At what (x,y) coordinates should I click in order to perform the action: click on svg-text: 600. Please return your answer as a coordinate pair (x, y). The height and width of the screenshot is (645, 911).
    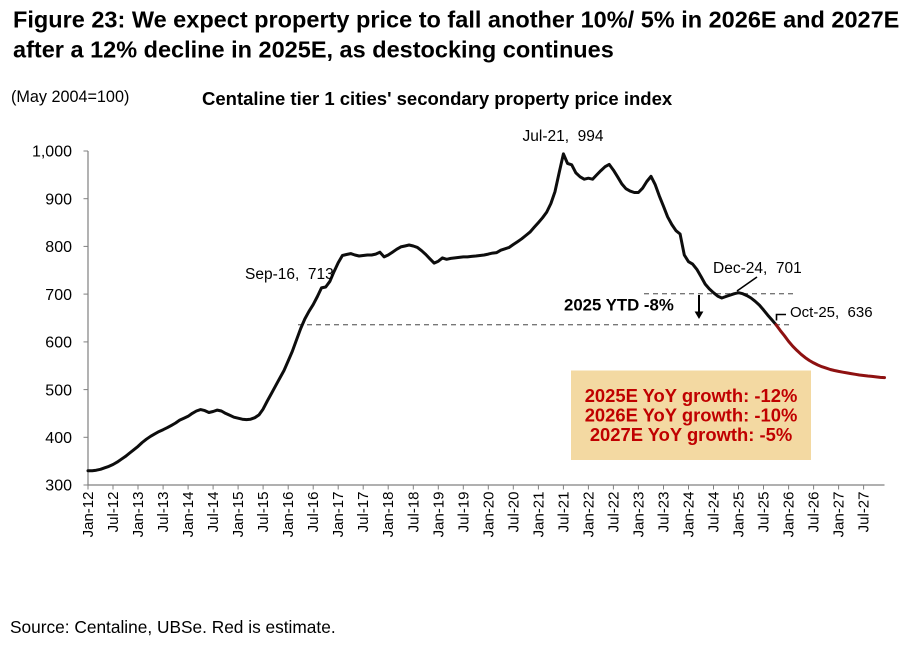
    Looking at the image, I should click on (58, 343).